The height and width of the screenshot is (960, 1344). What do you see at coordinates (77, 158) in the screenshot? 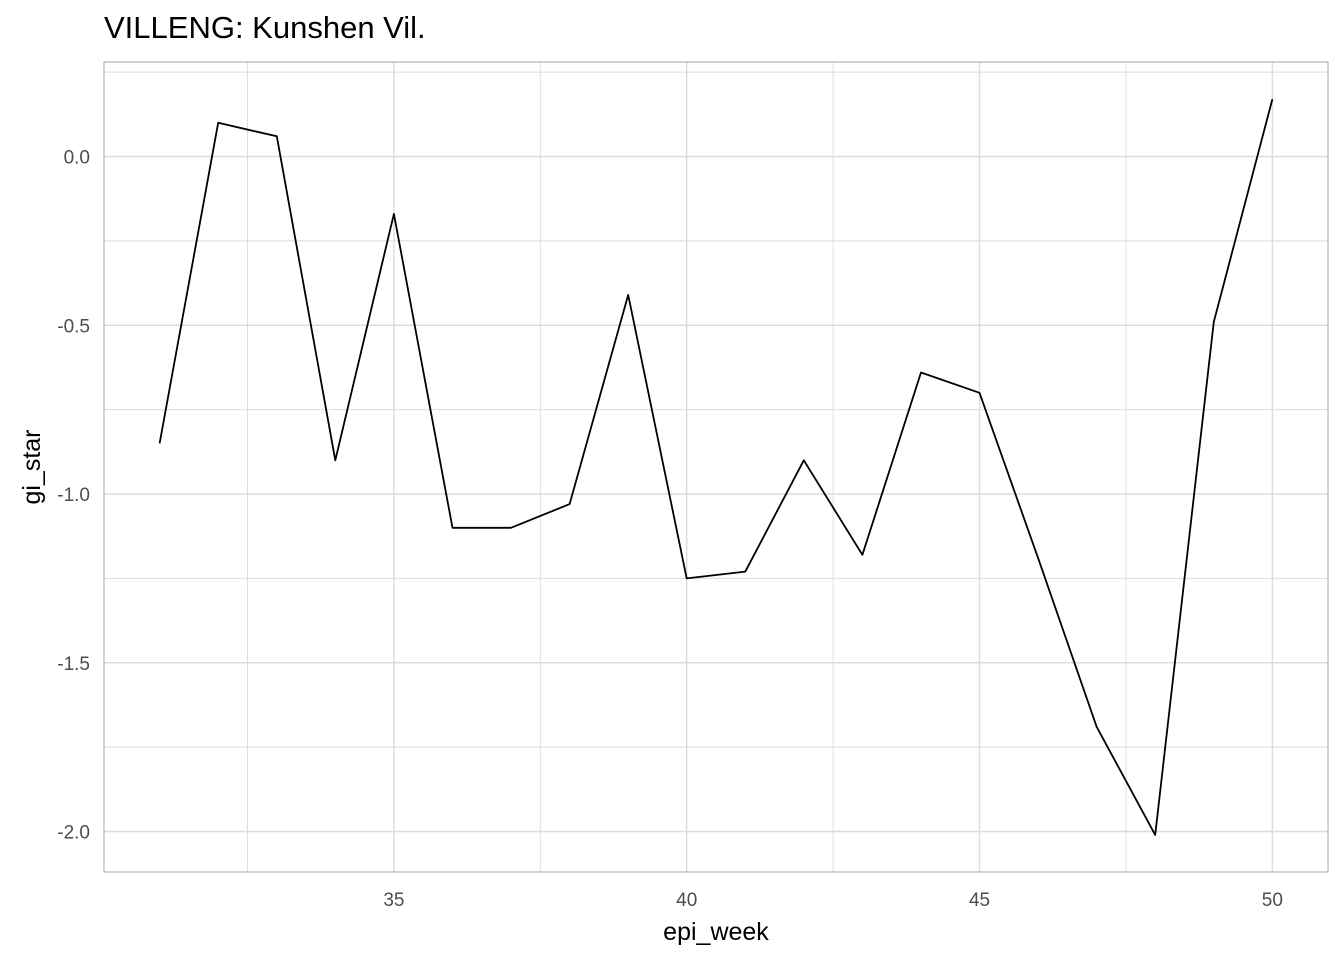
I see `y-tick-label: 0.0` at bounding box center [77, 158].